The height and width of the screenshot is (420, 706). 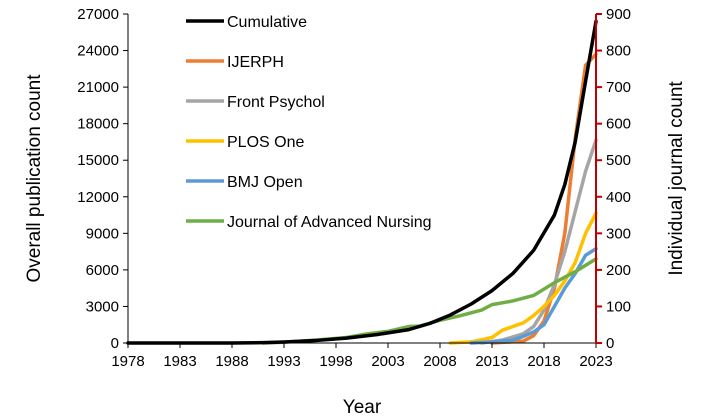 What do you see at coordinates (618, 87) in the screenshot?
I see `right-y-tick-label: 700` at bounding box center [618, 87].